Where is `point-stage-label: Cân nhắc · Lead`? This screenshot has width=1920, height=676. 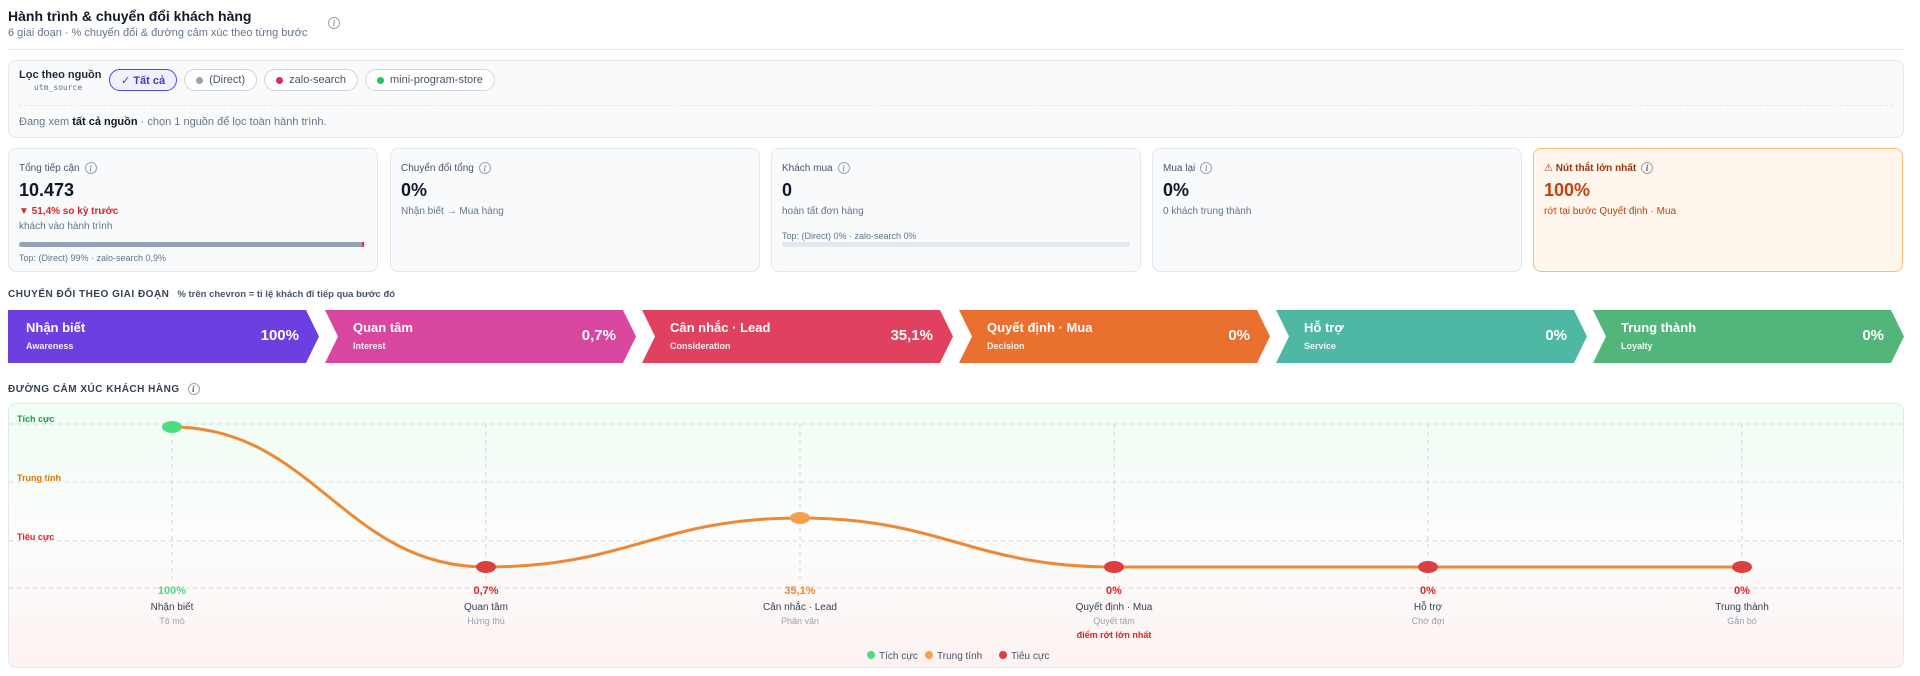
point-stage-label: Cân nhắc · Lead is located at coordinates (800, 606).